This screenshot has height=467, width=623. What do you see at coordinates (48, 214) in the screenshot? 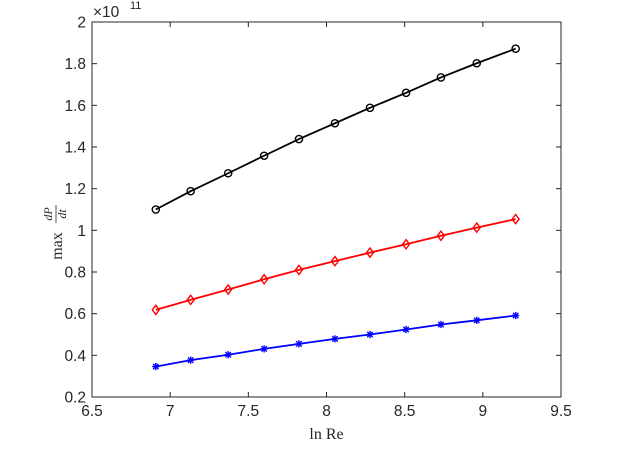
I see `y-axis-title-numerator: dP` at bounding box center [48, 214].